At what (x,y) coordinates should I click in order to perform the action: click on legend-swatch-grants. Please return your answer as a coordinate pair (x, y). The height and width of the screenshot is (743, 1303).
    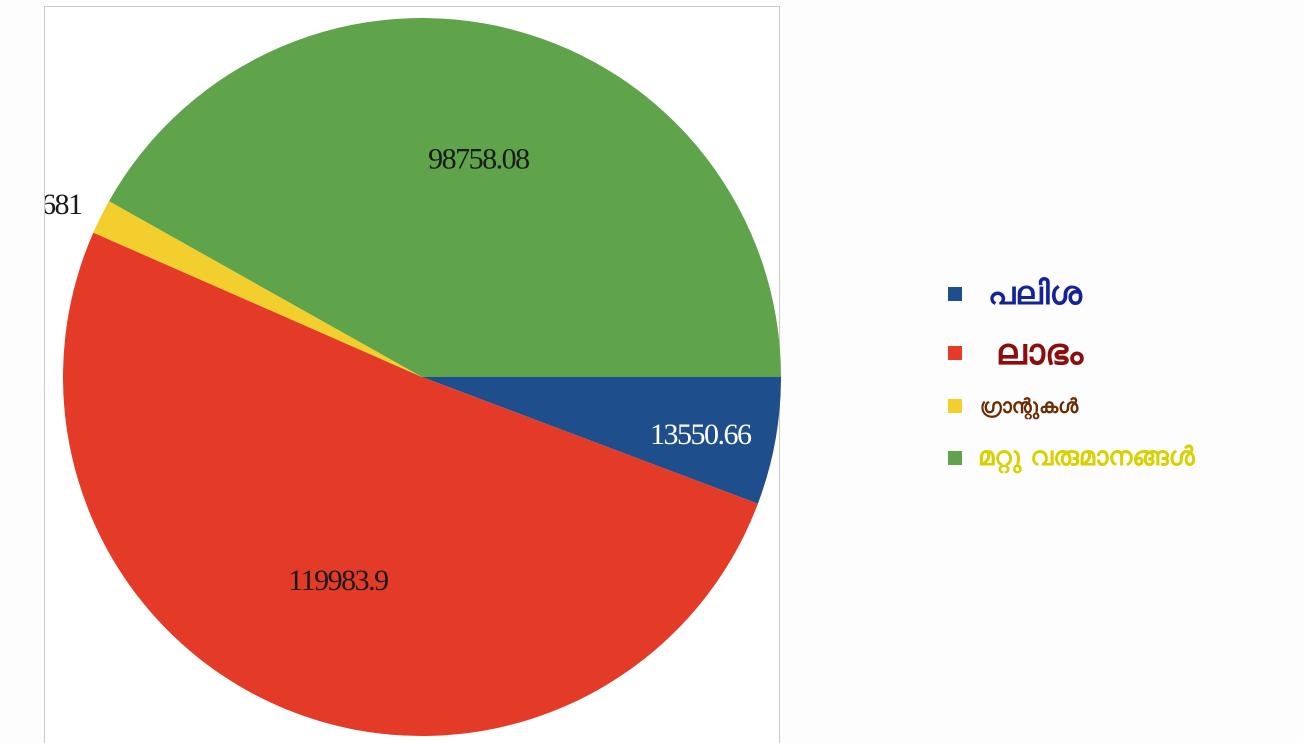
    Looking at the image, I should click on (955, 406).